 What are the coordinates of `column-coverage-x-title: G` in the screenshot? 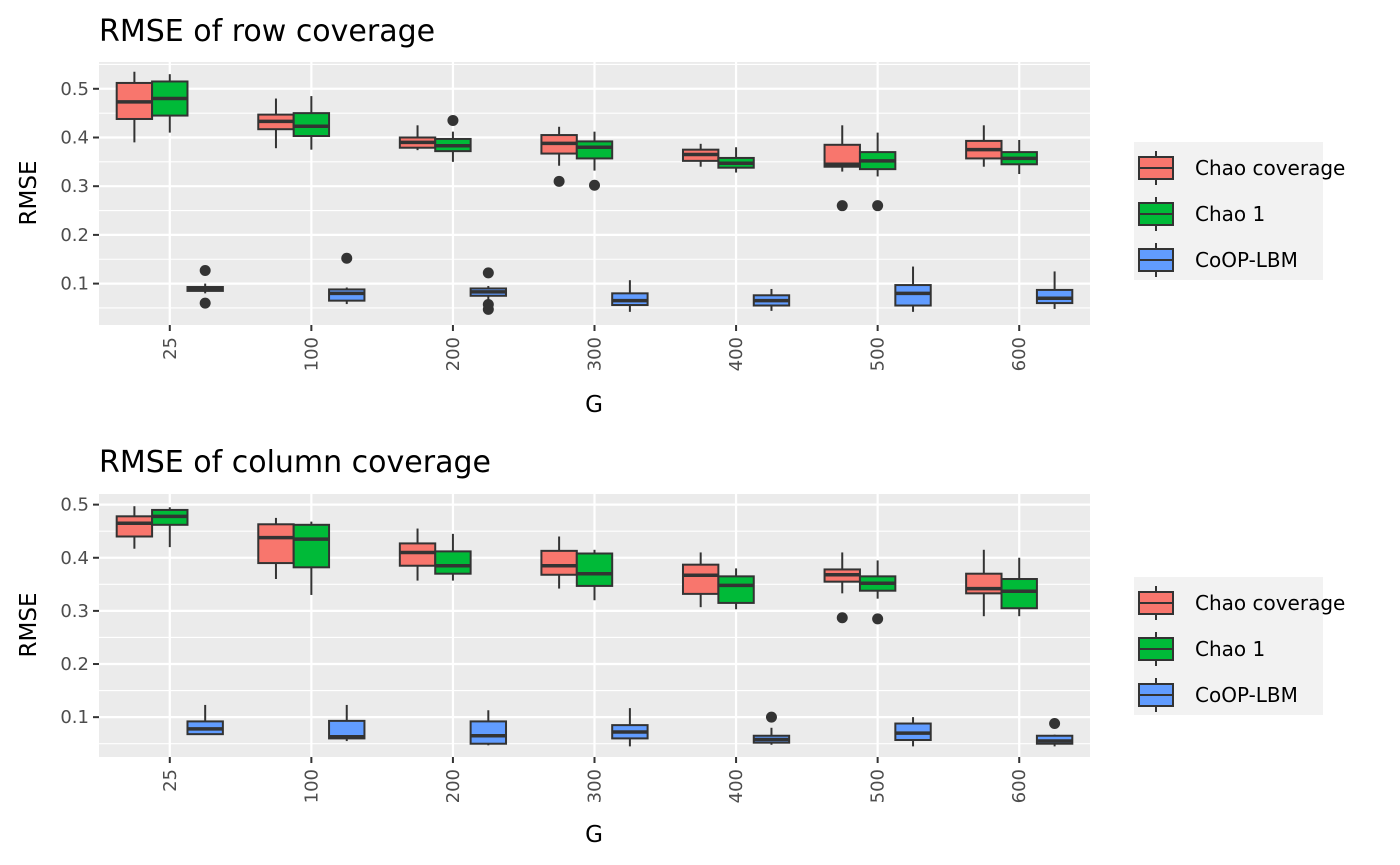 It's located at (594, 835).